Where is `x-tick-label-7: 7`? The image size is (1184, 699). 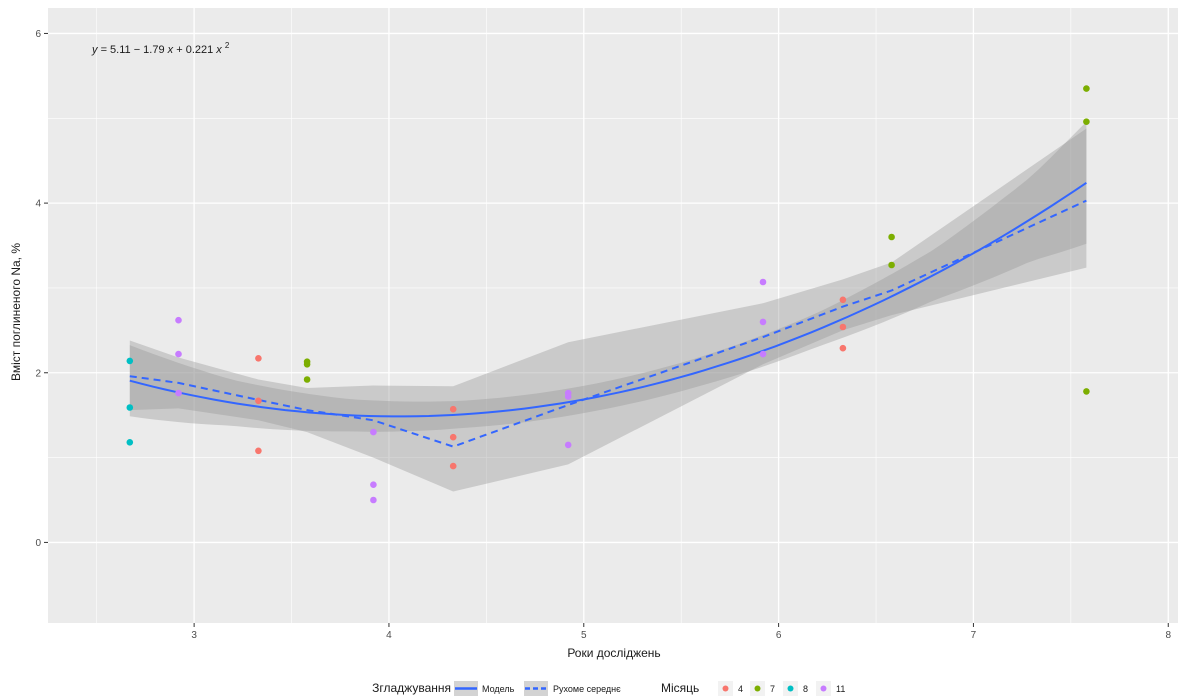
x-tick-label-7: 7 is located at coordinates (974, 635).